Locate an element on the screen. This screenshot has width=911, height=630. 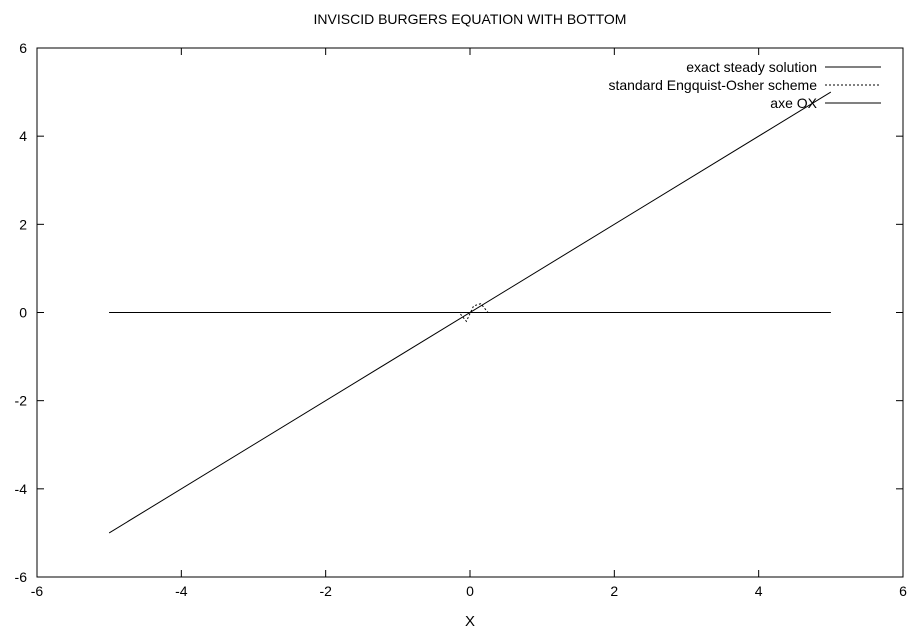
x-tick-label-0: -6 is located at coordinates (37, 591).